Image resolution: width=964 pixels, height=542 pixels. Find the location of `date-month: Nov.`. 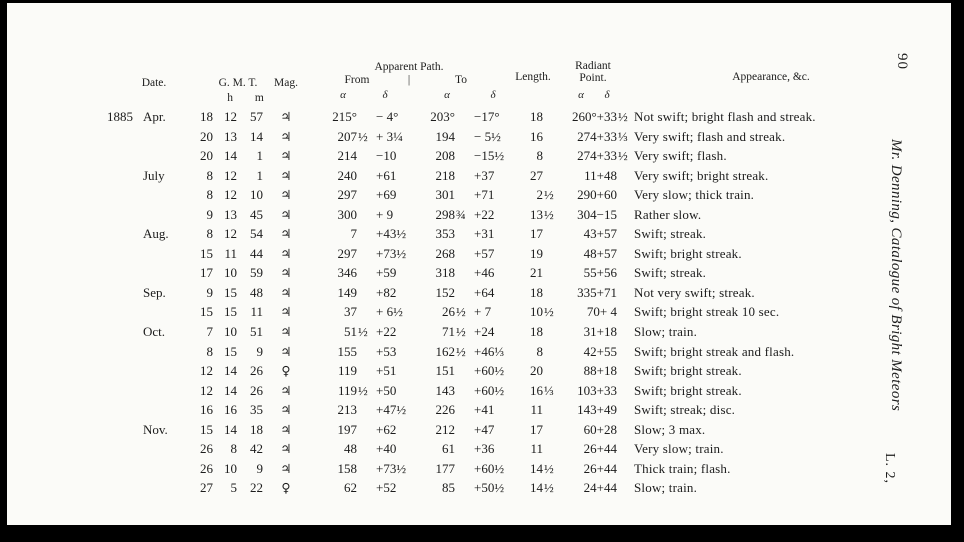

date-month: Nov. is located at coordinates (155, 429).